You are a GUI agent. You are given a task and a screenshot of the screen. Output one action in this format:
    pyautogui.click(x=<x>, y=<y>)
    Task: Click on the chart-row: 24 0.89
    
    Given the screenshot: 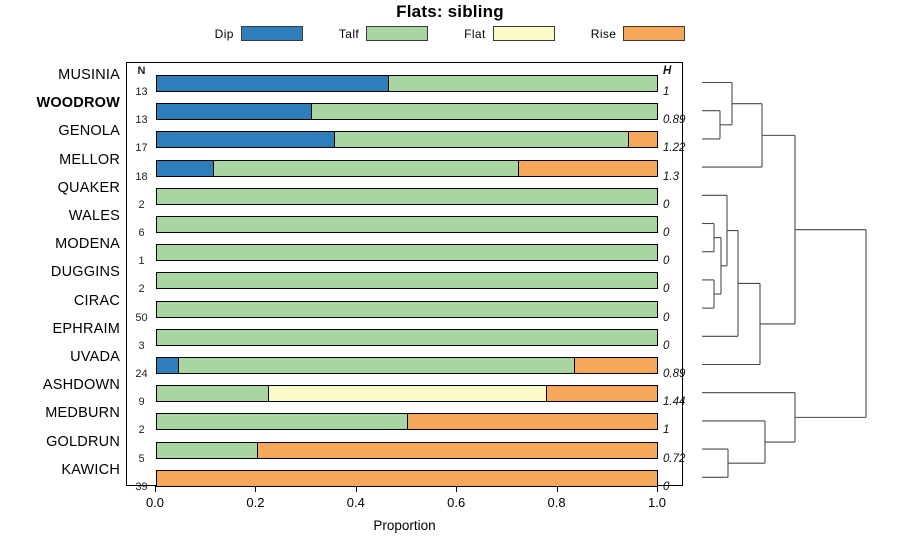 What is the action you would take?
    pyautogui.click(x=406, y=369)
    